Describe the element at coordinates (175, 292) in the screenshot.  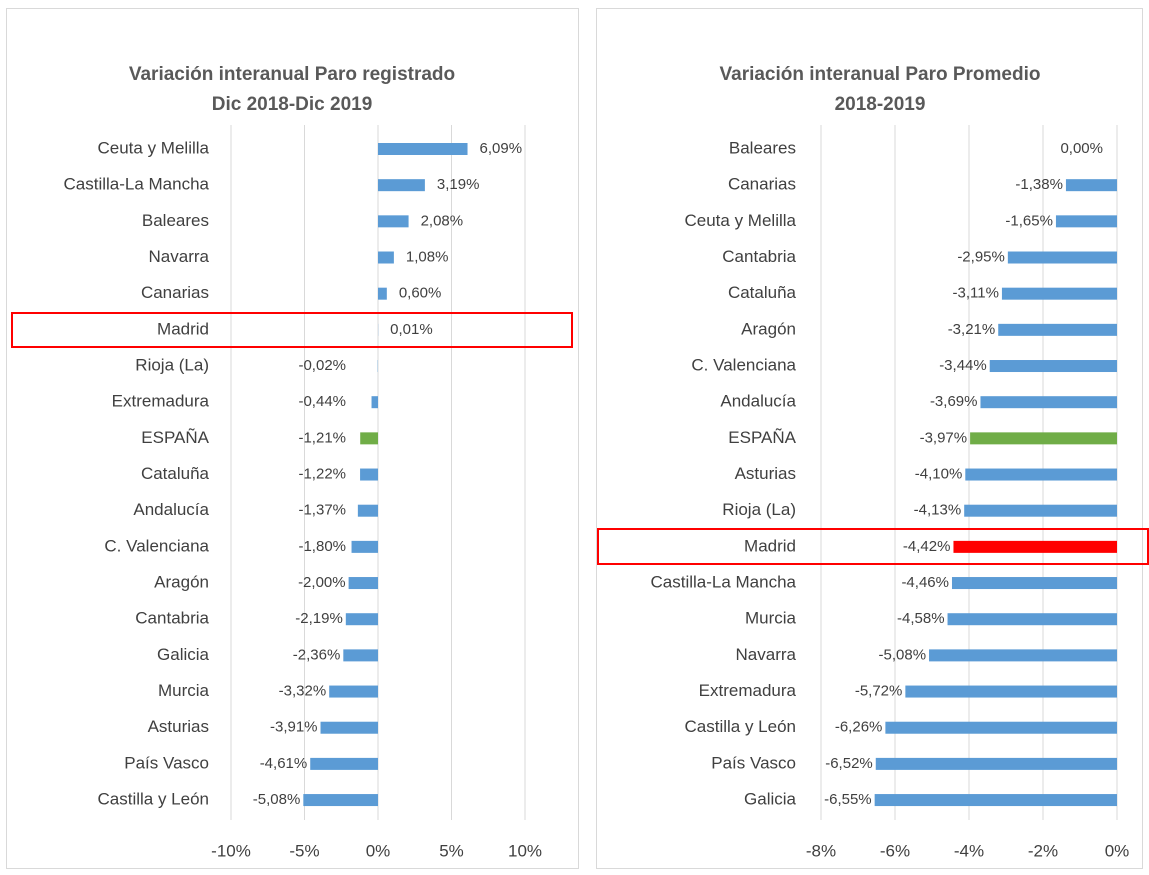
I see `category-label: Canarias` at that location.